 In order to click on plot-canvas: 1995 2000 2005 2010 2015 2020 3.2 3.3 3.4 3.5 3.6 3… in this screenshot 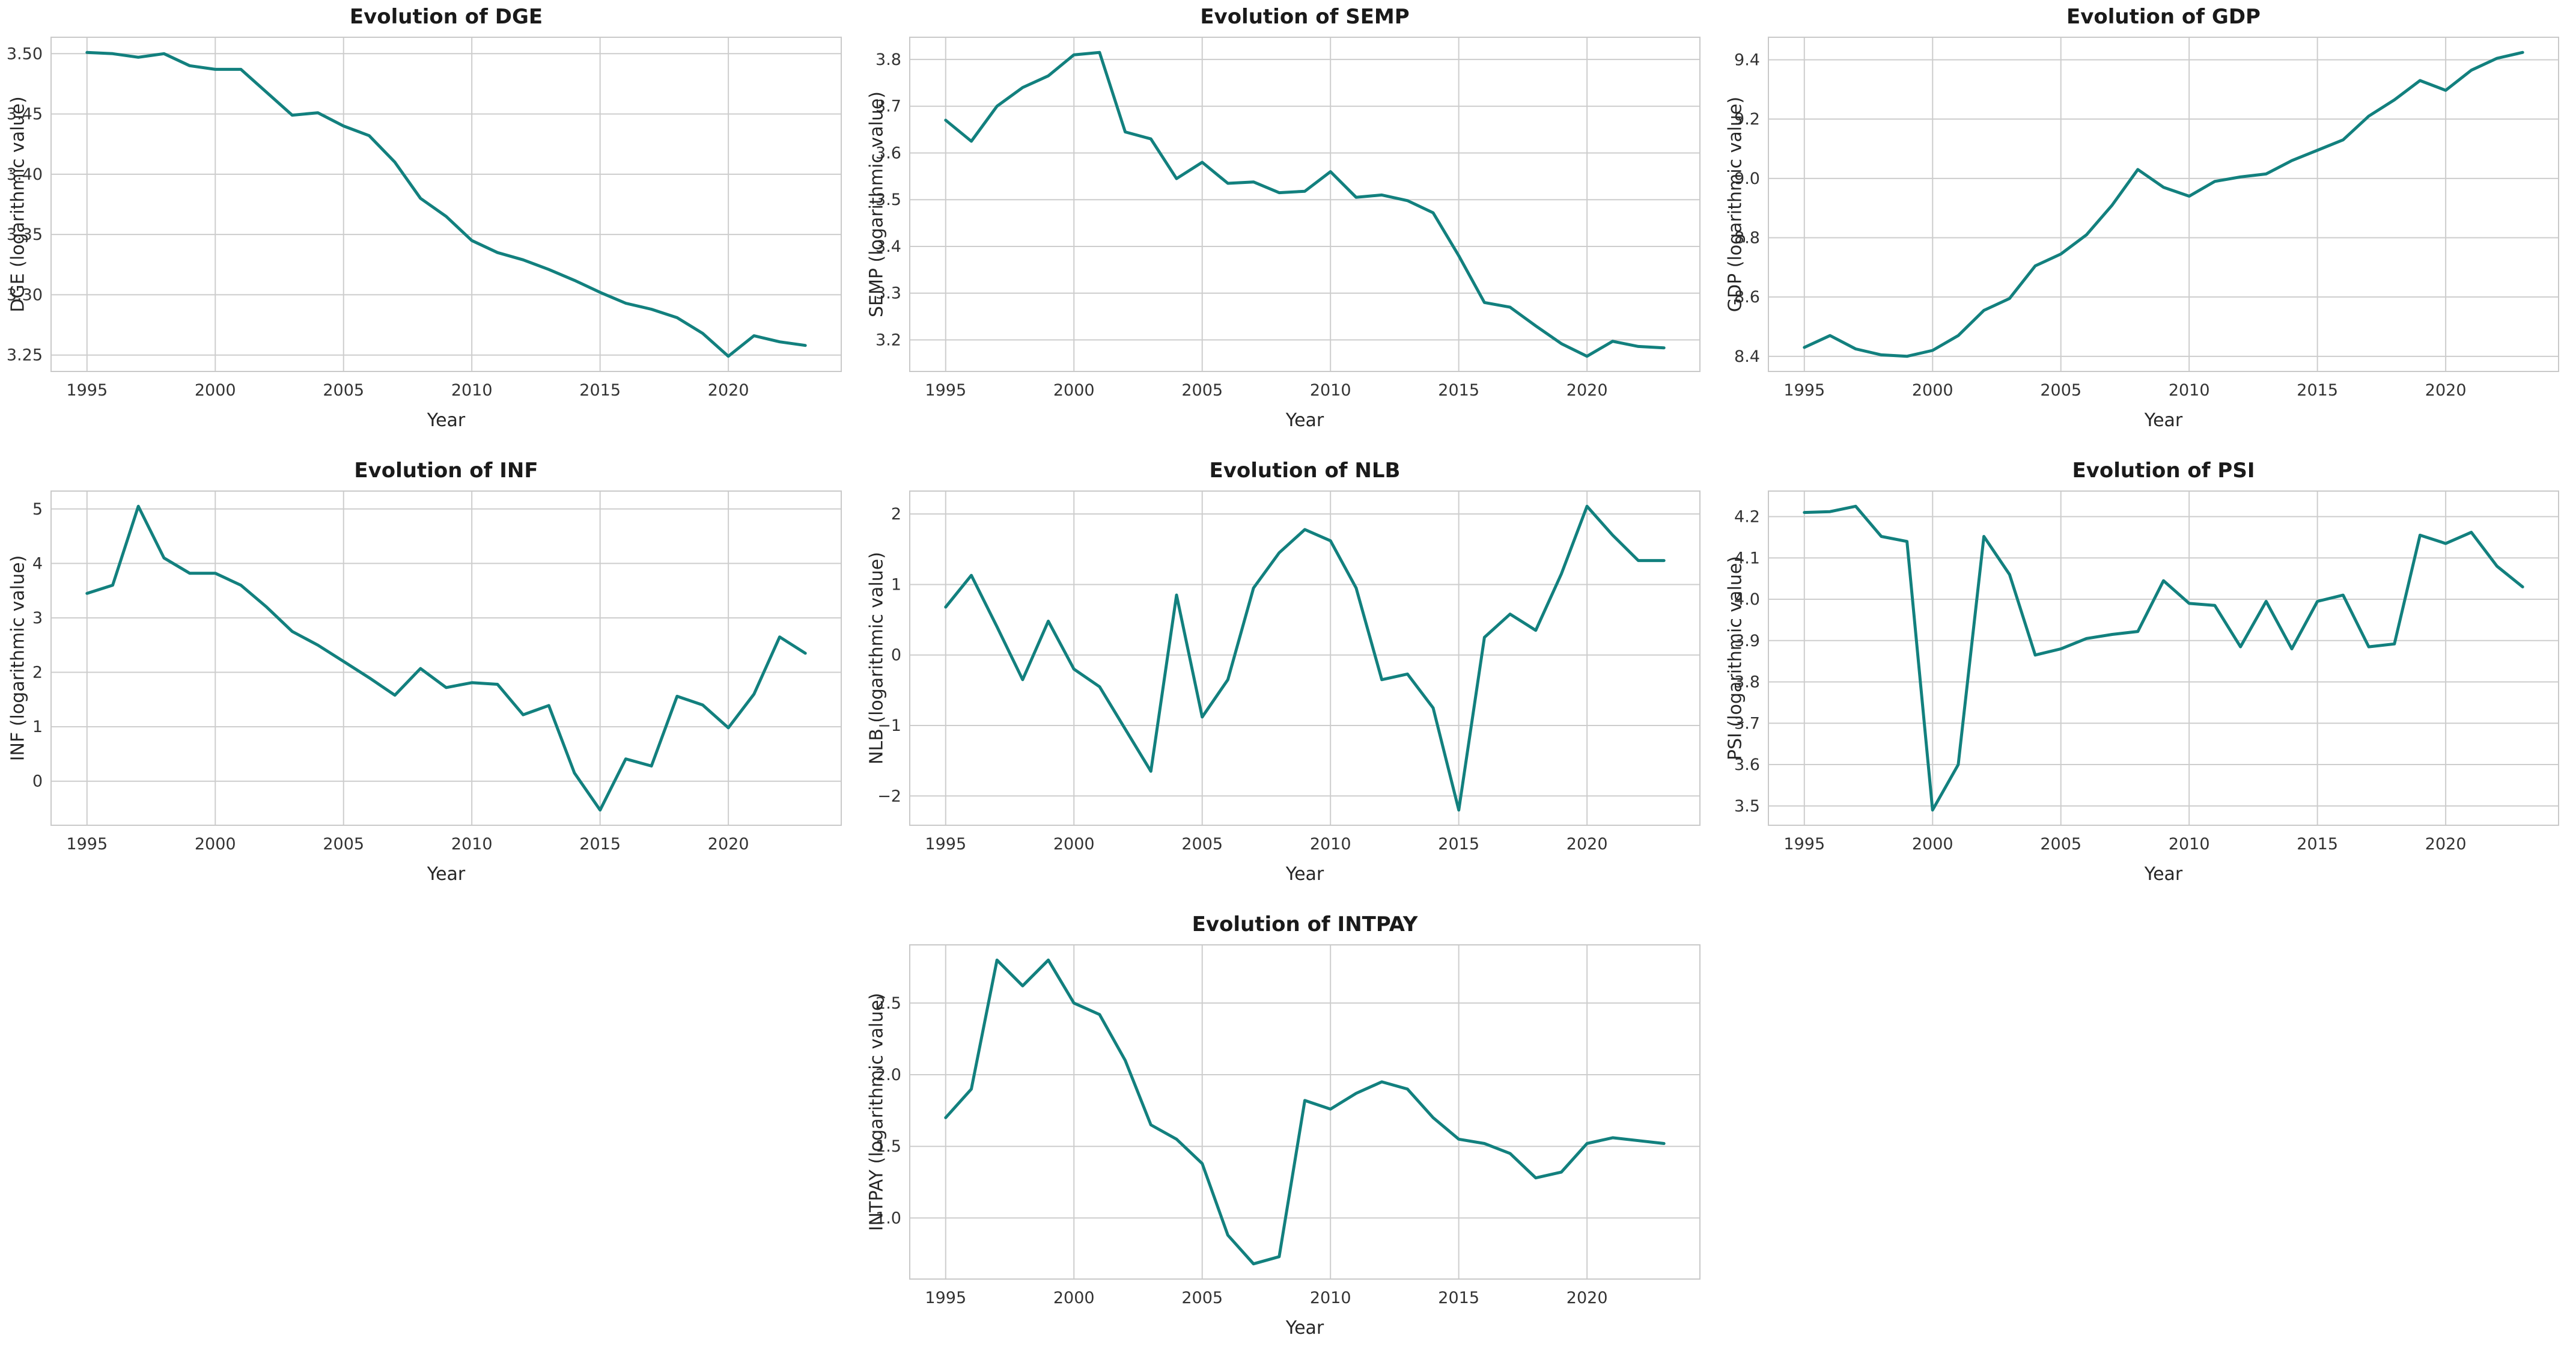, I will do `click(1288, 218)`.